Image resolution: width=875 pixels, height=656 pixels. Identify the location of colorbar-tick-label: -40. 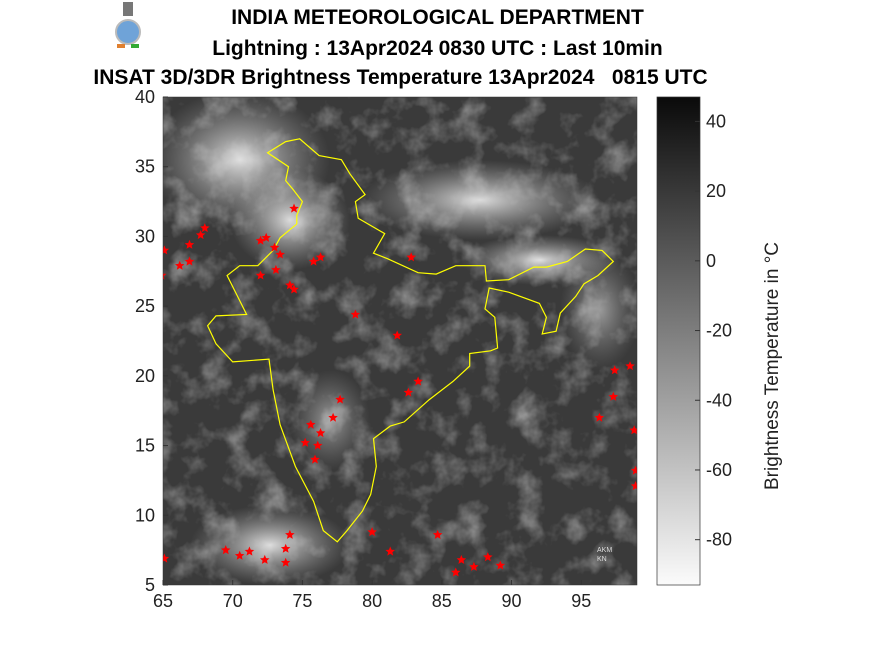
(719, 400).